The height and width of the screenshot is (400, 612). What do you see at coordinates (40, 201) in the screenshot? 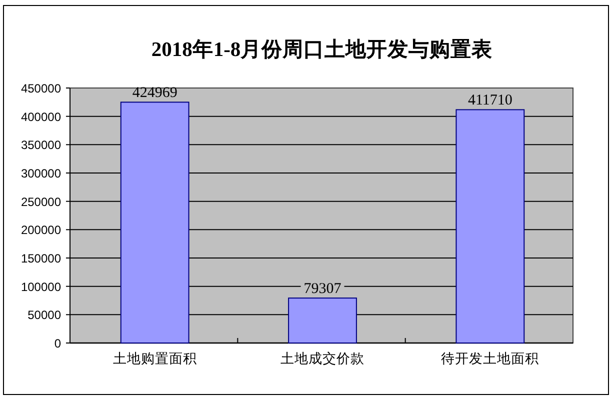
I see `ytick-label: 250000` at bounding box center [40, 201].